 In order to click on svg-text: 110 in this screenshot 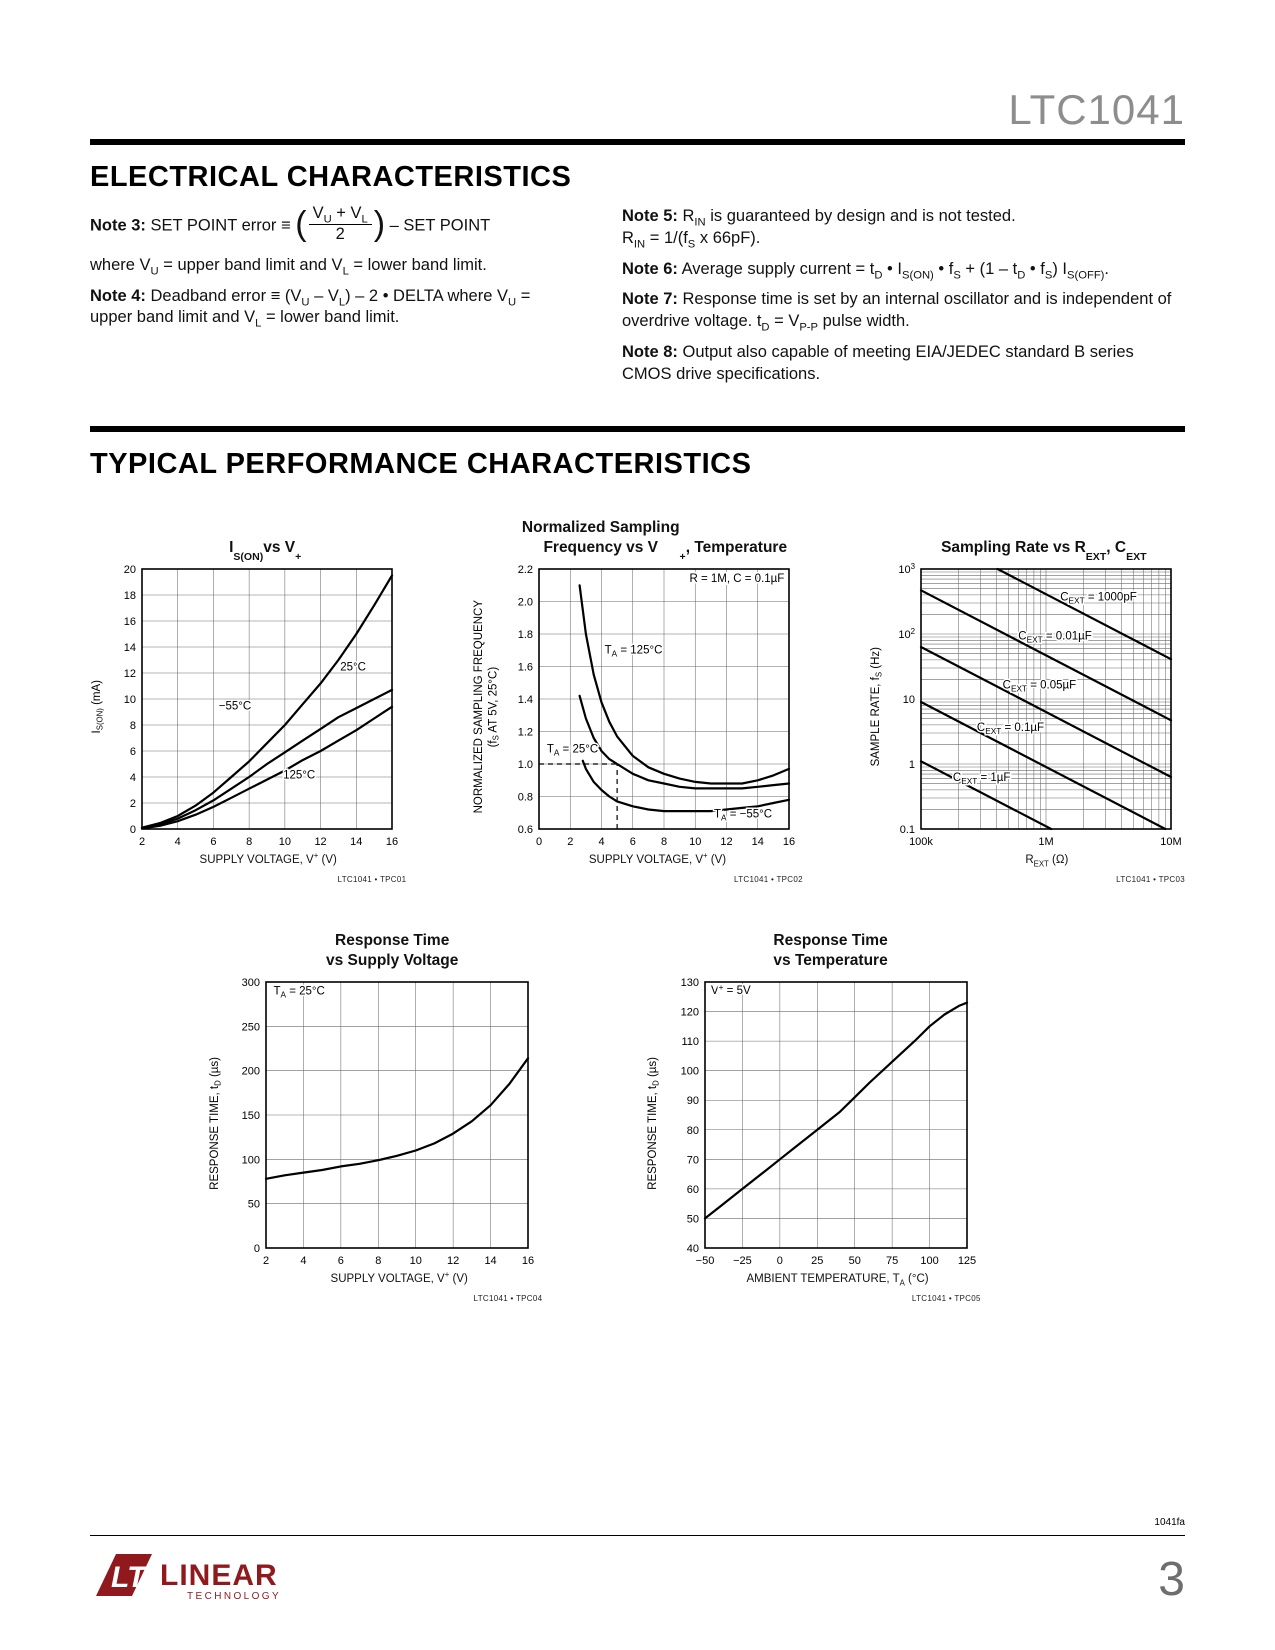, I will do `click(690, 1042)`.